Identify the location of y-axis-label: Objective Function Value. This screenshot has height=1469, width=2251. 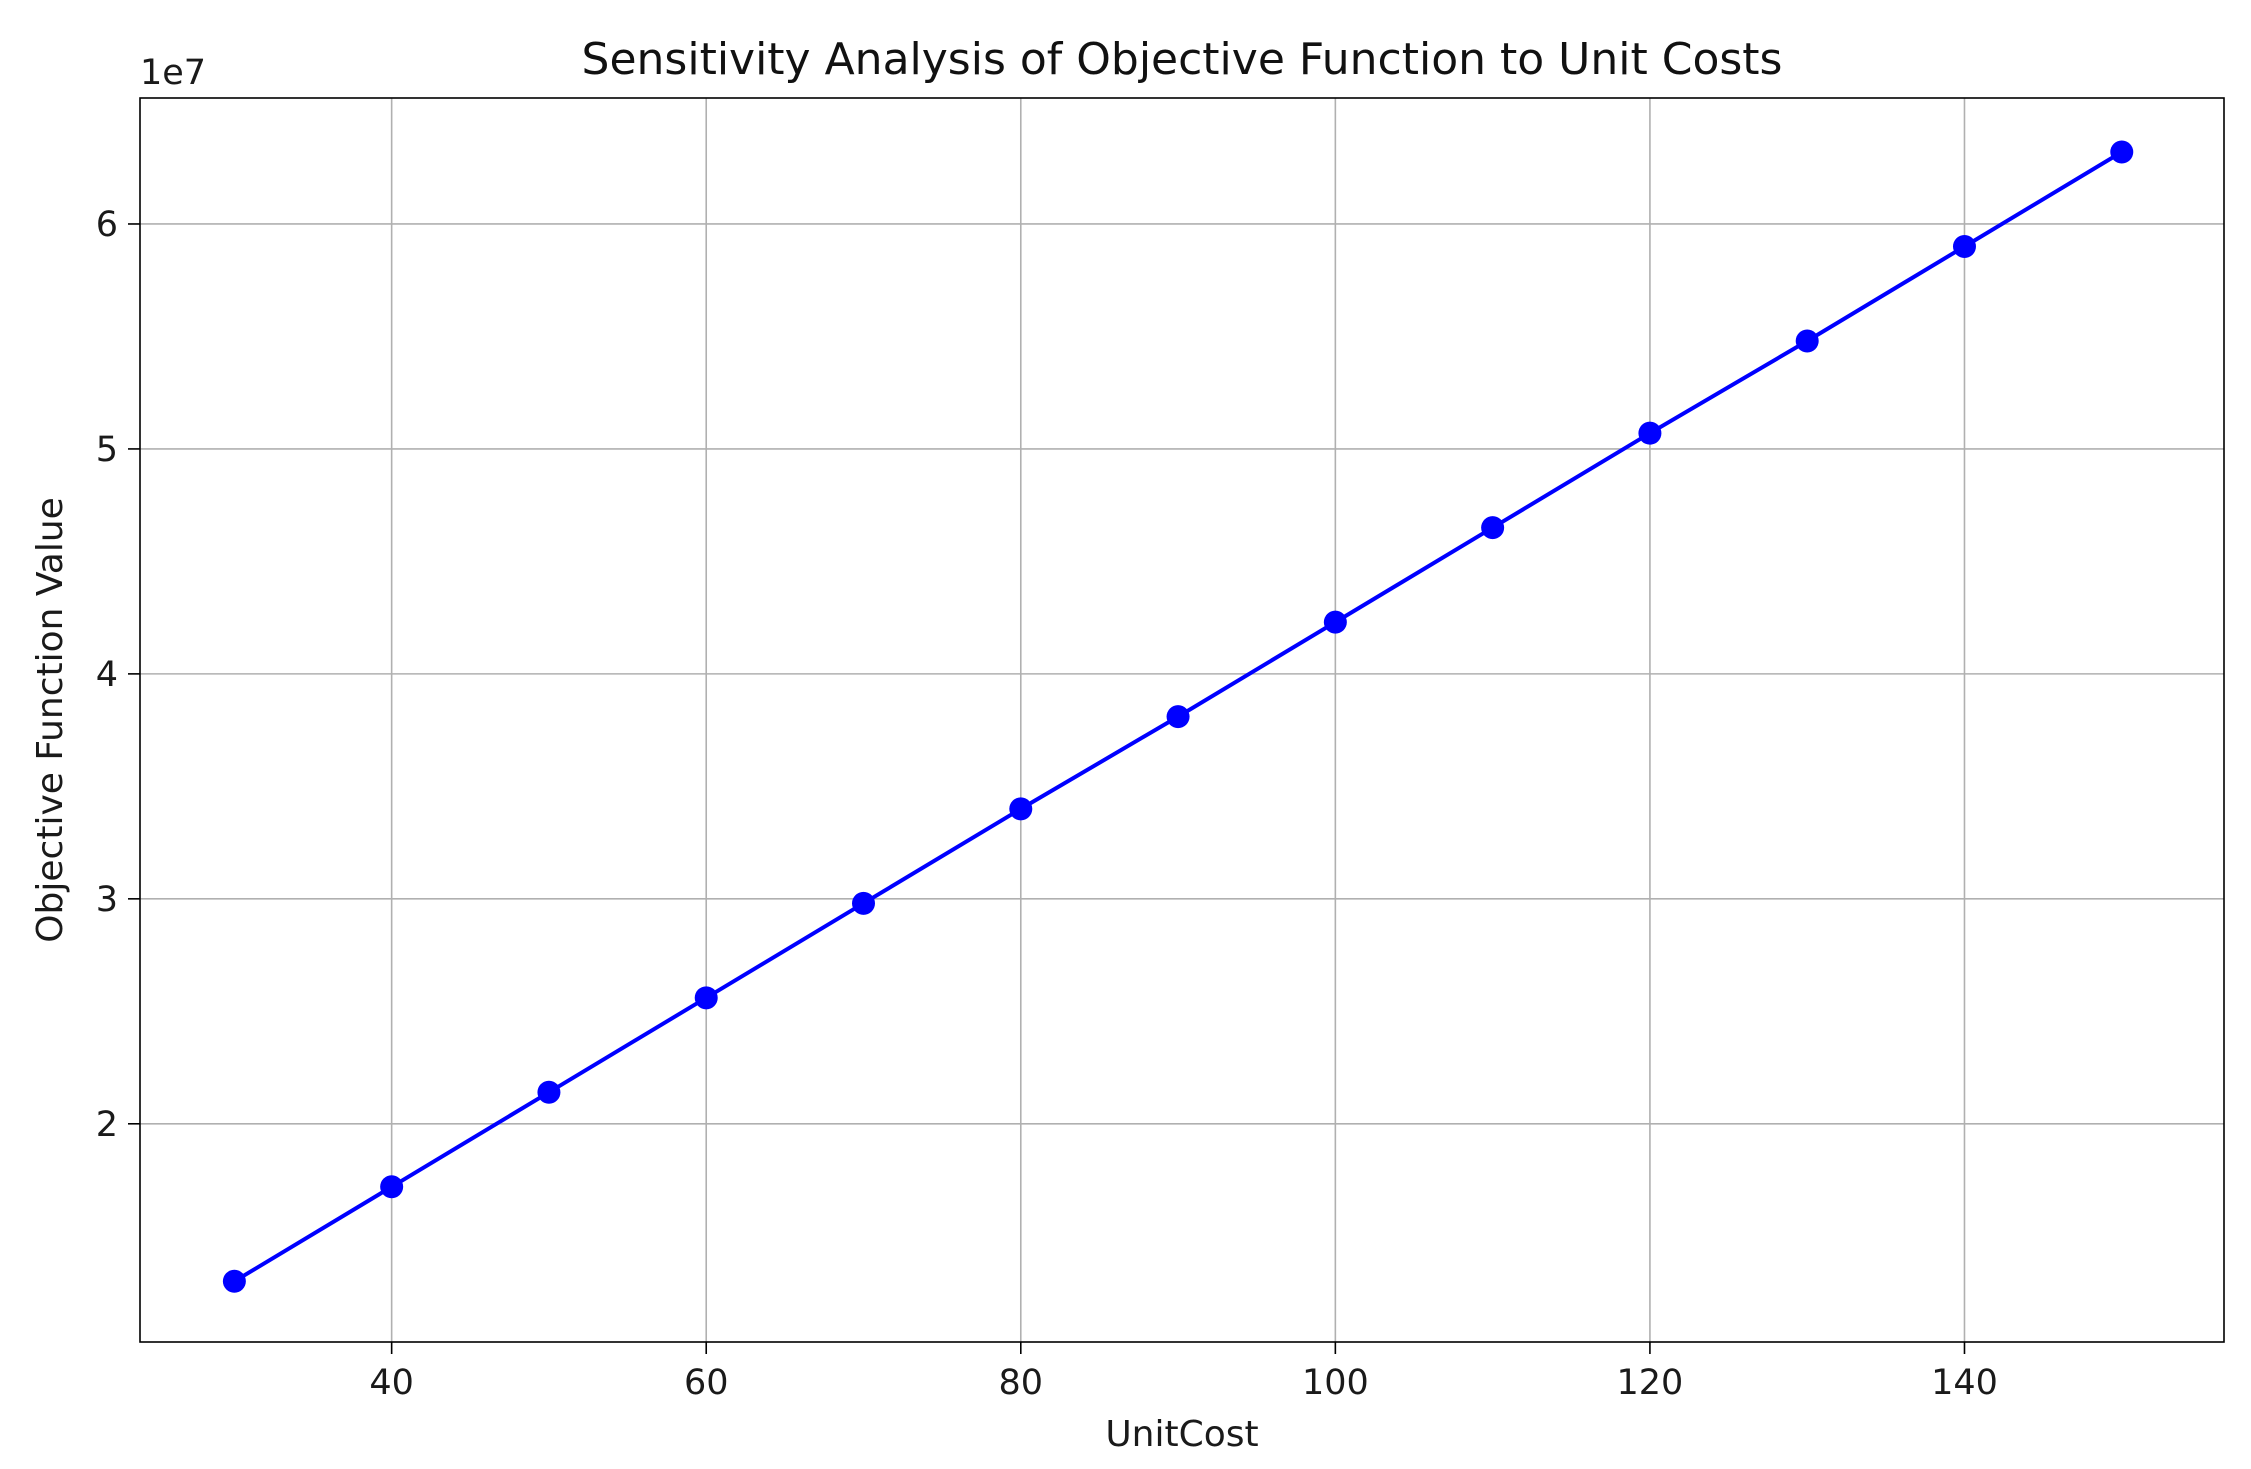
(50, 720).